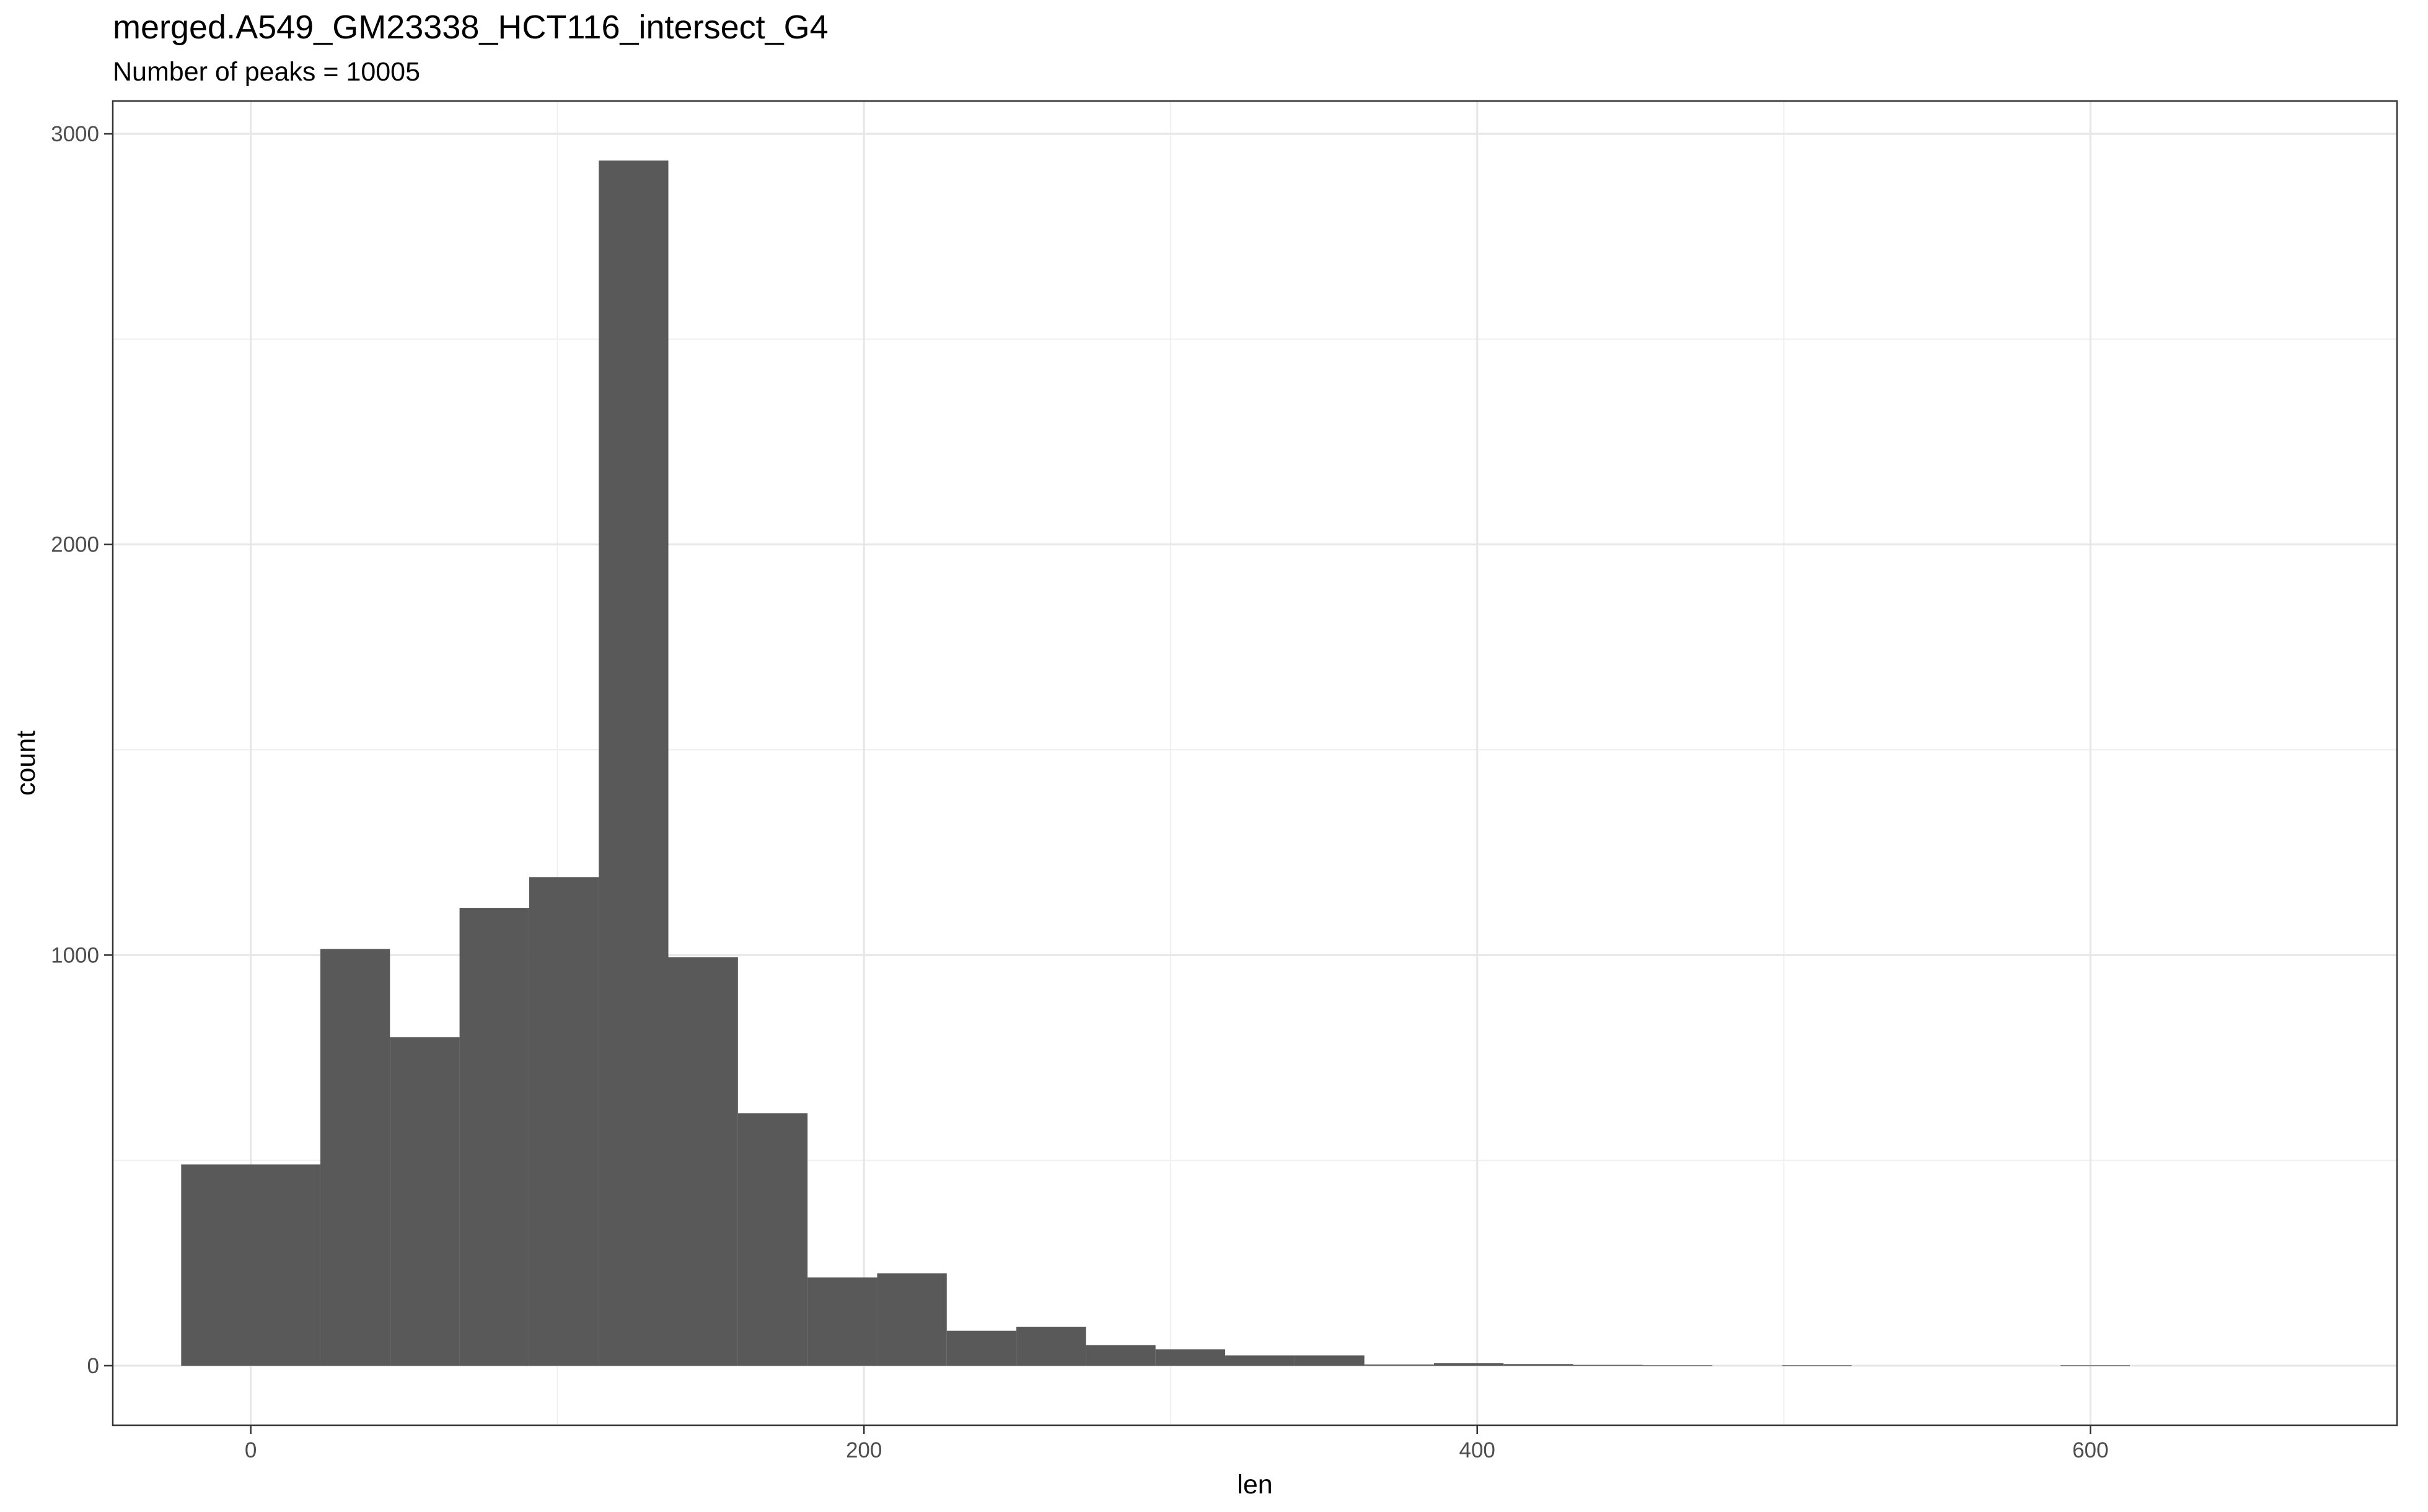 This screenshot has height=1512, width=2428. What do you see at coordinates (82, 750) in the screenshot?
I see `y-axis: 0 1000 2000 3000` at bounding box center [82, 750].